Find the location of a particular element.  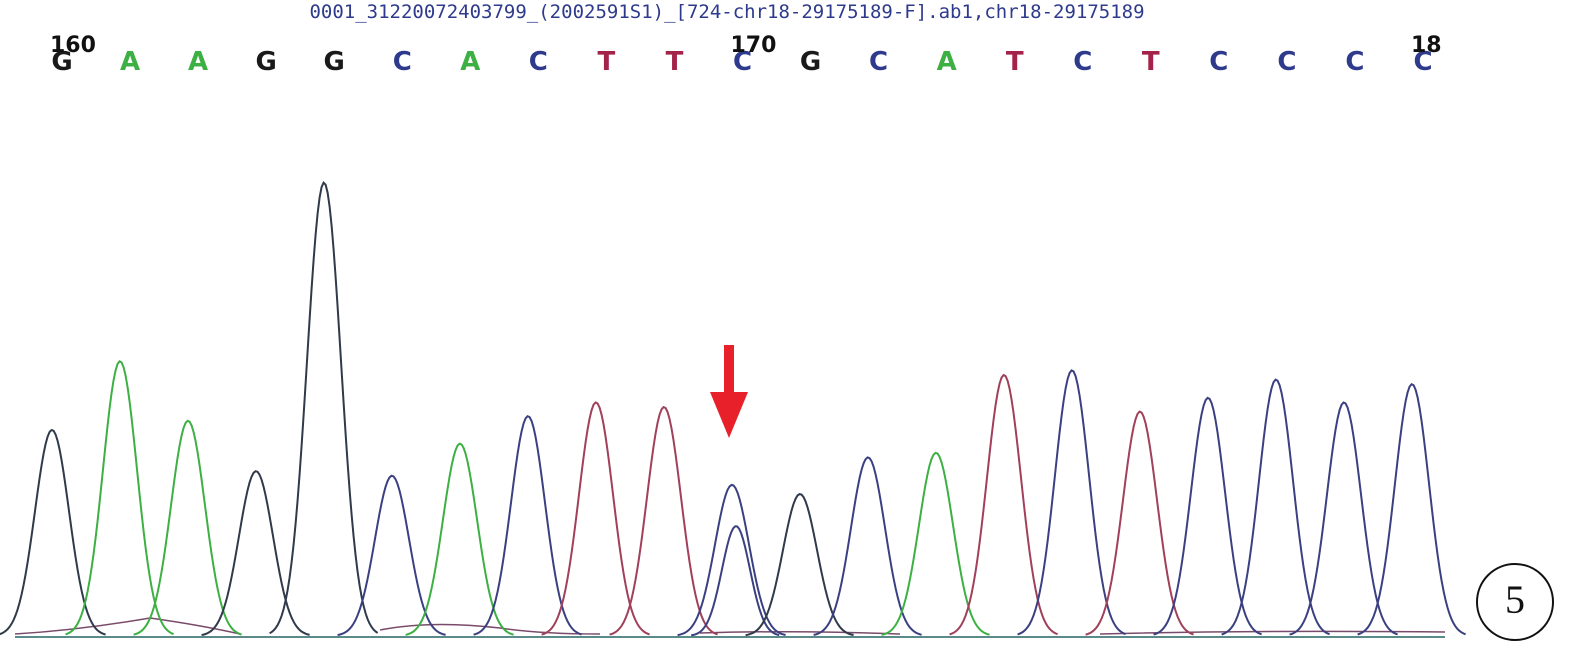

panel-circle is located at coordinates (1515, 602).